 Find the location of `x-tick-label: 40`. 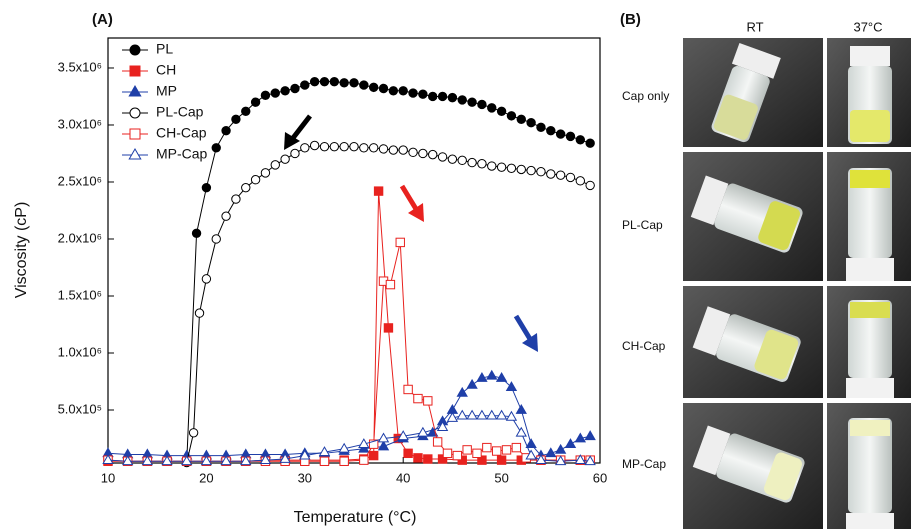

x-tick-label: 40 is located at coordinates (403, 477).